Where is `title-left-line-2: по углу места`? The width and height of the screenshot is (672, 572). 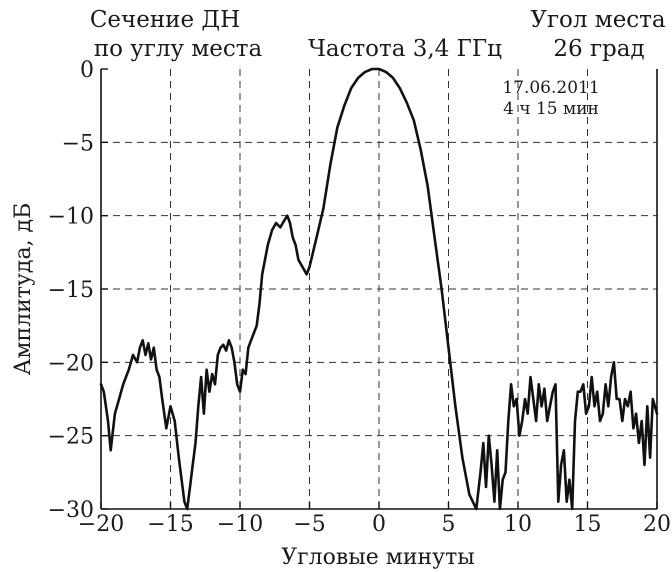
title-left-line-2: по углу места is located at coordinates (178, 49).